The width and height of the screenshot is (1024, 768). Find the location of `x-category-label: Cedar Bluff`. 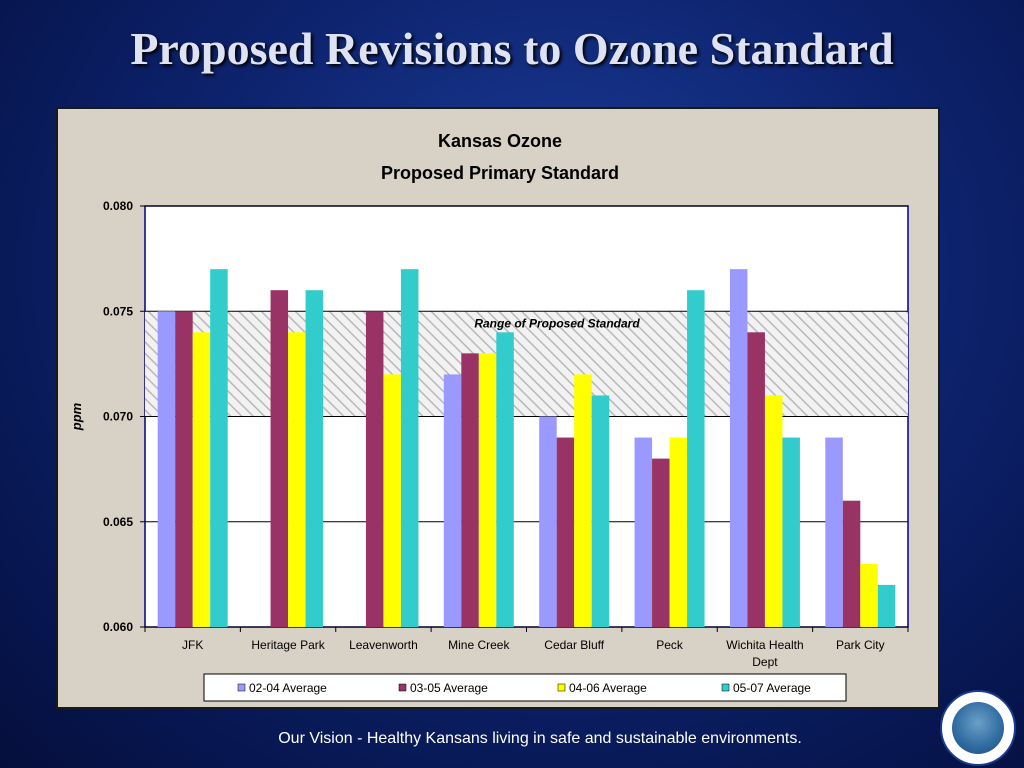

x-category-label: Cedar Bluff is located at coordinates (574, 645).